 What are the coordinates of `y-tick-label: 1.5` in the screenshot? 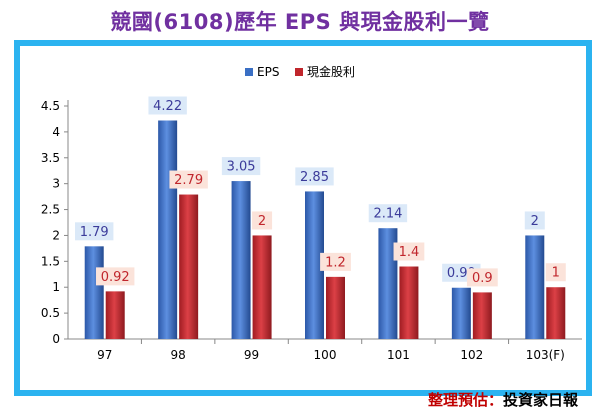 It's located at (50, 261).